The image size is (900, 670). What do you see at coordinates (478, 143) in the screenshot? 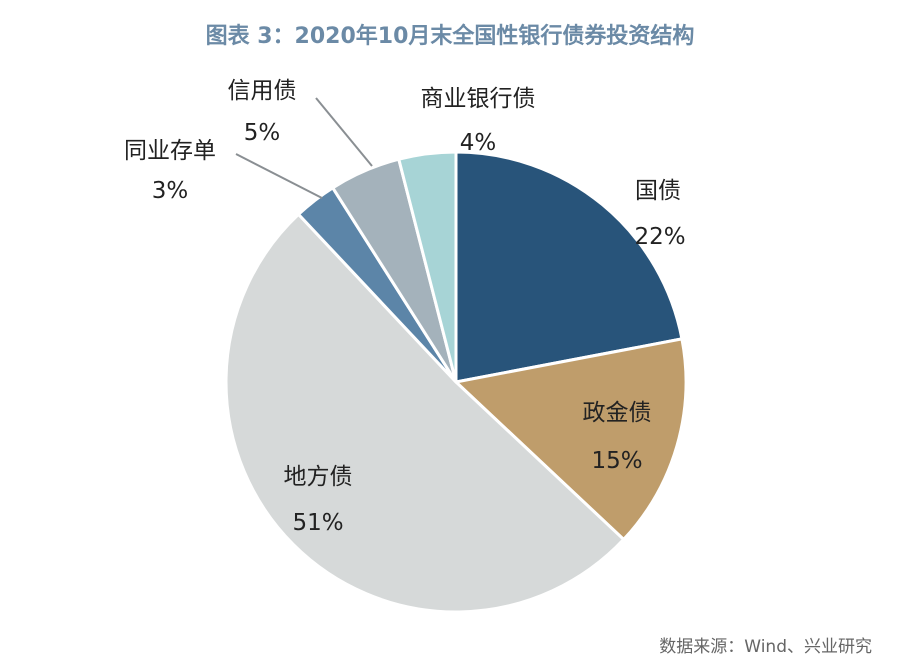
I see `slice-value-label-6: 4%` at bounding box center [478, 143].